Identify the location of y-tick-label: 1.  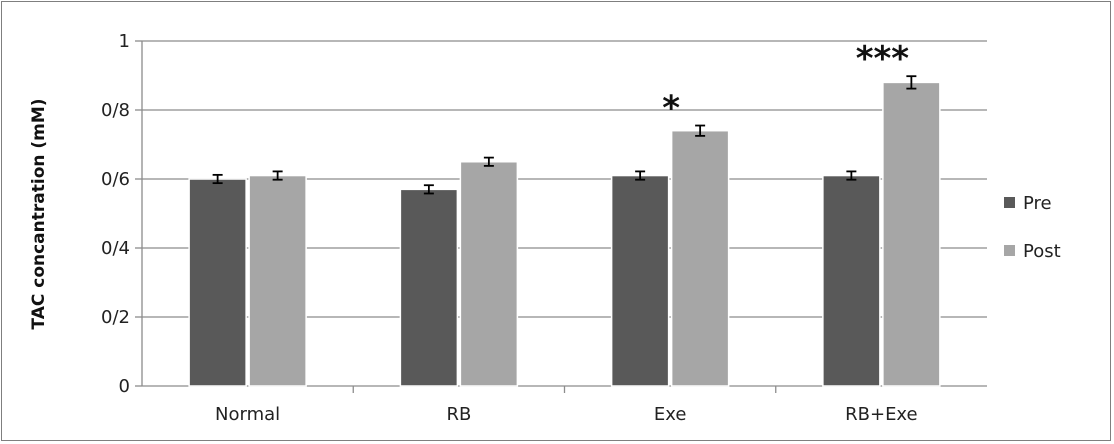
(124, 41).